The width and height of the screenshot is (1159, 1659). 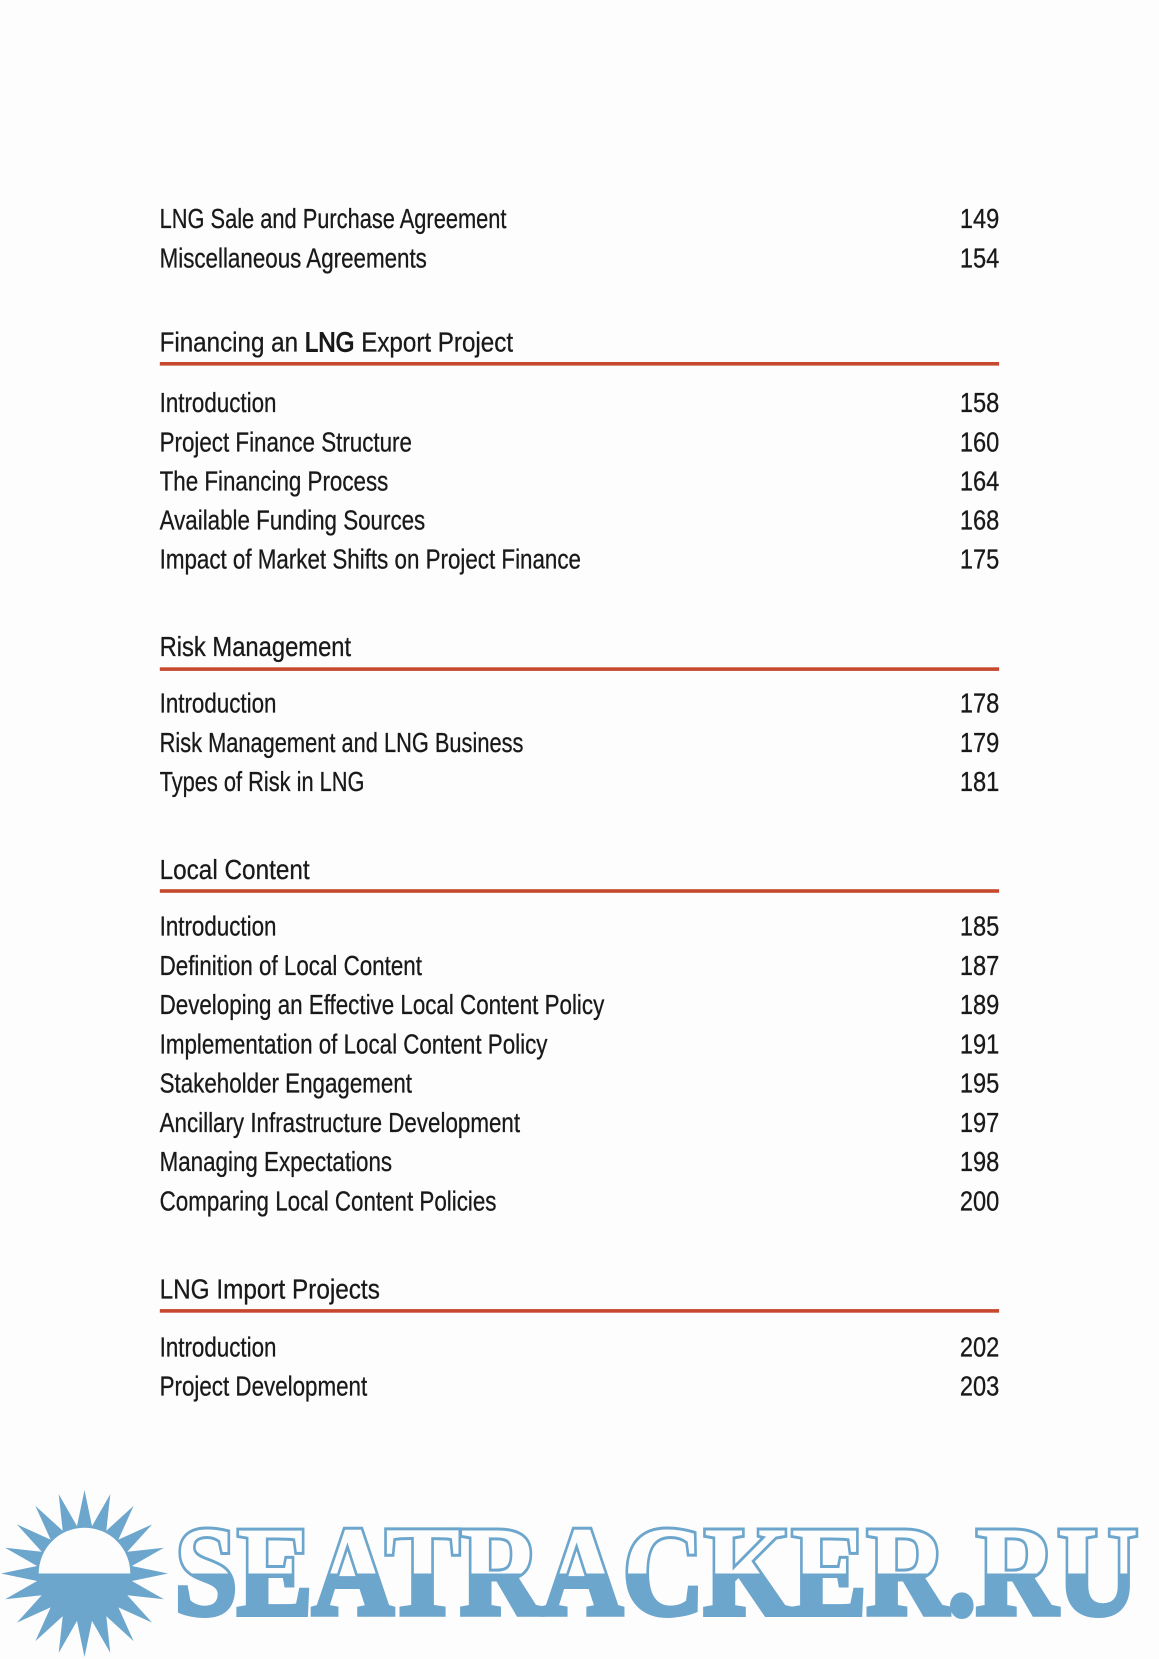 I want to click on svg-text: 198, so click(x=979, y=1162).